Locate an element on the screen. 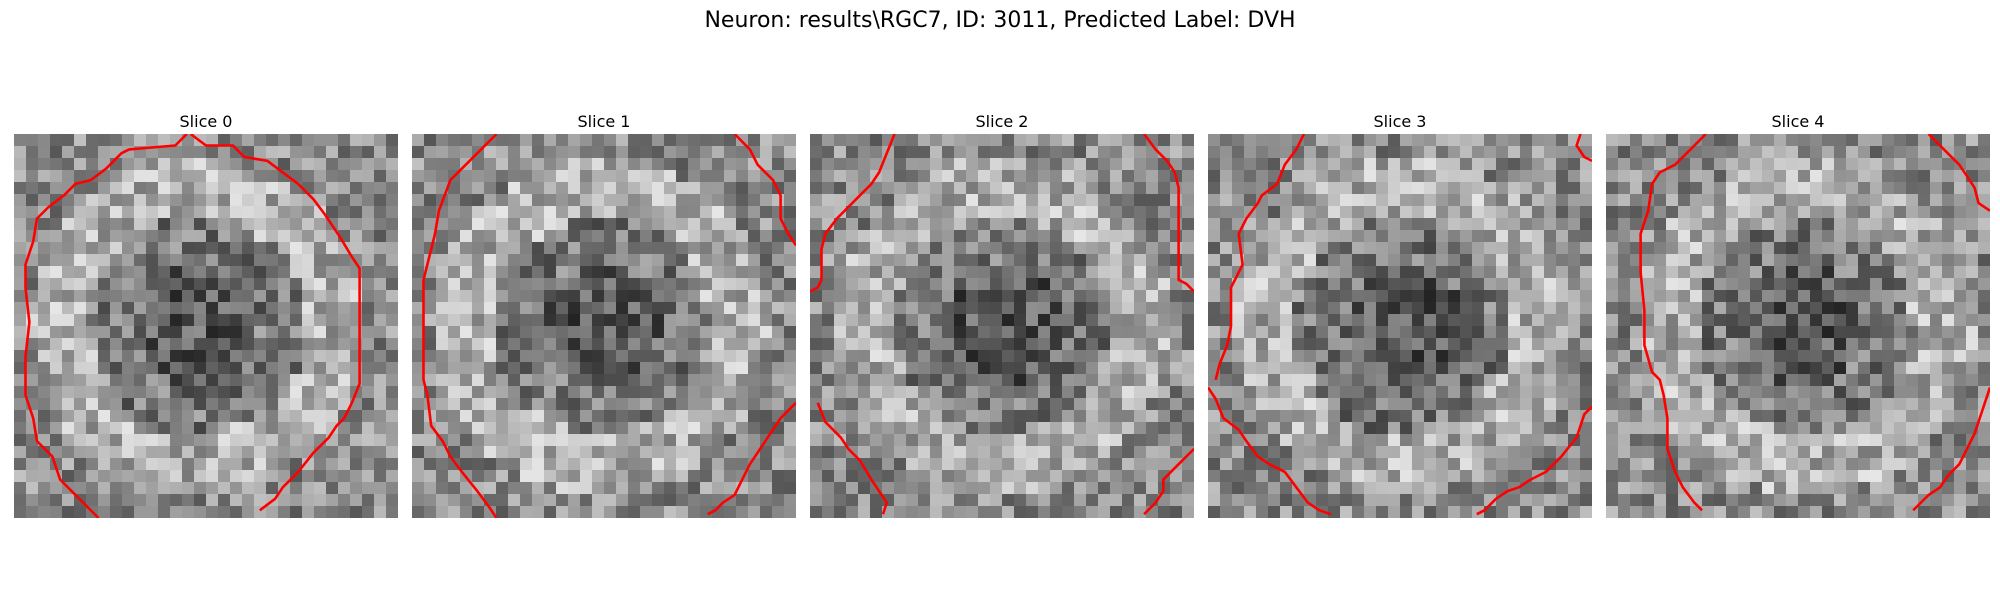  slice-panel: Slice 1 is located at coordinates (604, 122).